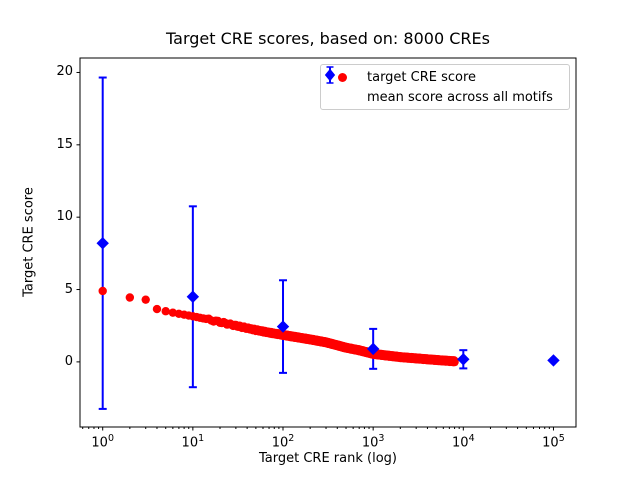  I want to click on x-tick-label: 10⁰, so click(102, 442).